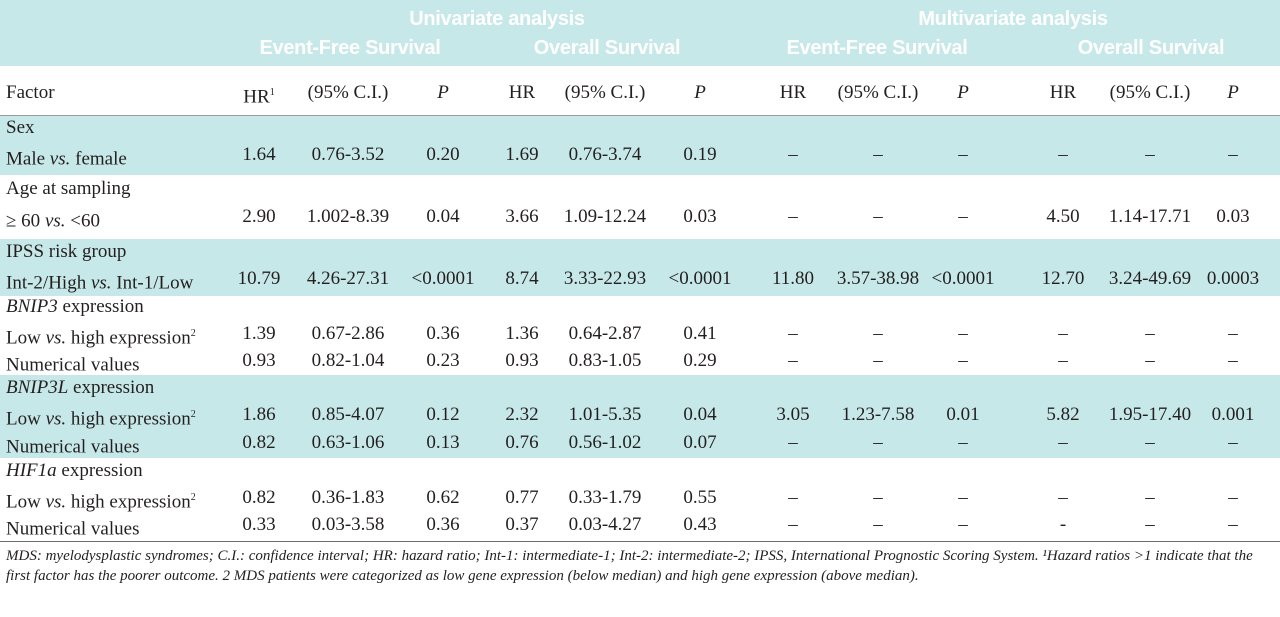 Image resolution: width=1280 pixels, height=617 pixels. I want to click on os-multivariate-heading: Overall Survival, so click(1151, 48).